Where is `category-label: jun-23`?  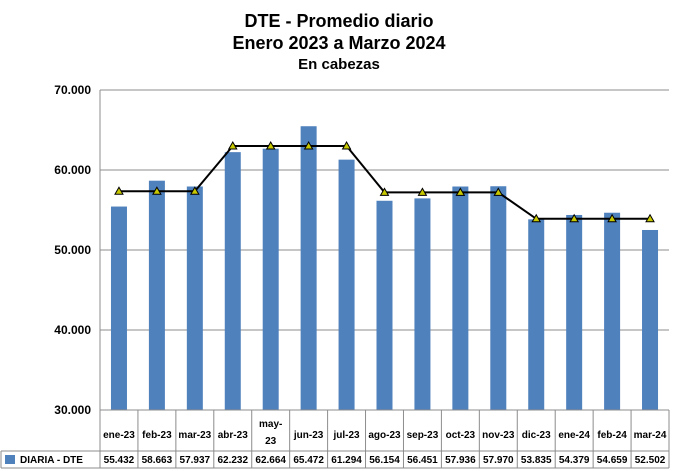
category-label: jun-23 is located at coordinates (308, 435).